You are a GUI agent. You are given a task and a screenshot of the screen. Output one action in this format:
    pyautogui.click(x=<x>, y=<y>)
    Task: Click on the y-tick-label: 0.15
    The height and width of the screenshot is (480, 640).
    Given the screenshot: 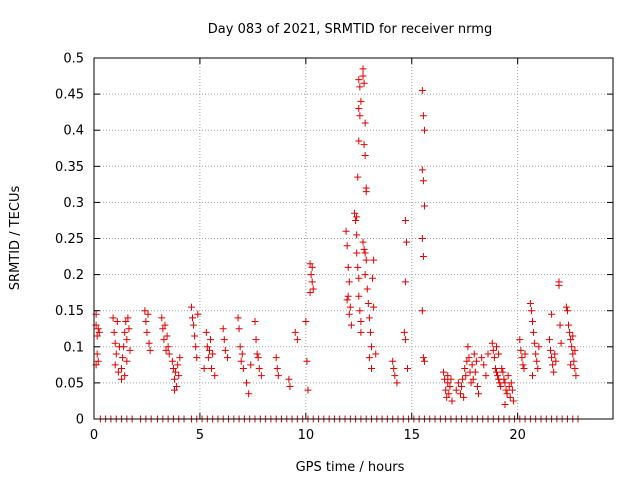 What is the action you would take?
    pyautogui.click(x=69, y=311)
    